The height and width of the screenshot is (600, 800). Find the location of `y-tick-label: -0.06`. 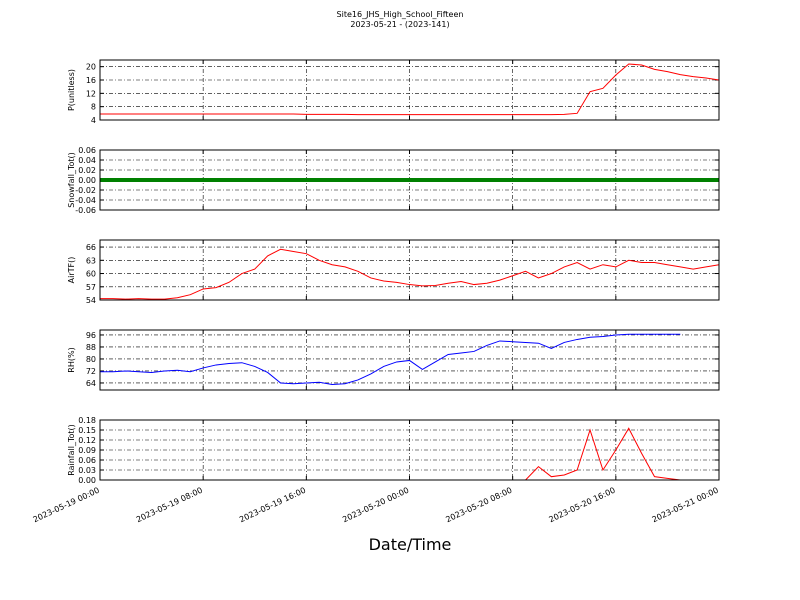

y-tick-label: -0.06 is located at coordinates (85, 210).